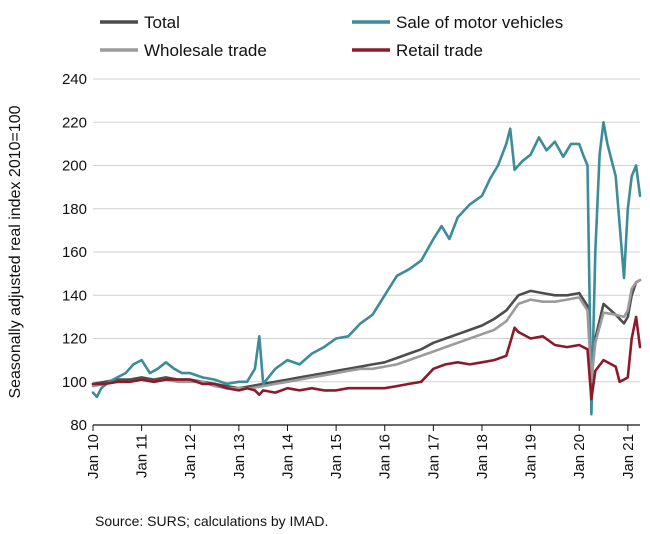 This screenshot has height=534, width=650. I want to click on y-tick-label: 80, so click(78, 425).